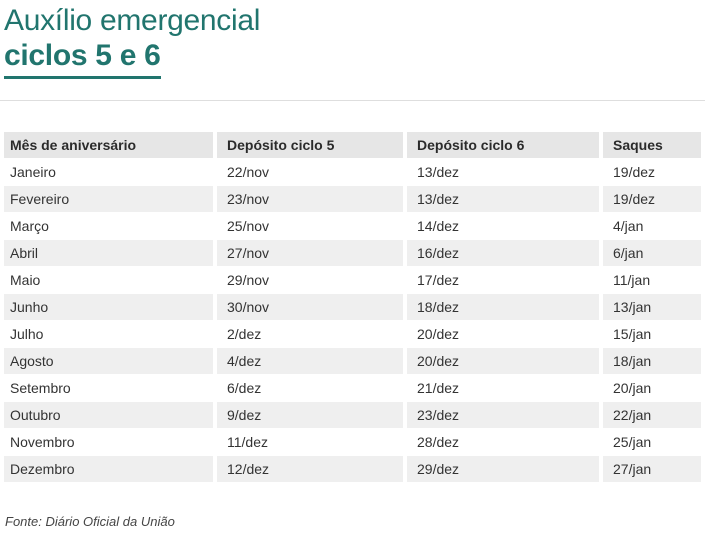  I want to click on date-cell: 15/jan, so click(652, 334).